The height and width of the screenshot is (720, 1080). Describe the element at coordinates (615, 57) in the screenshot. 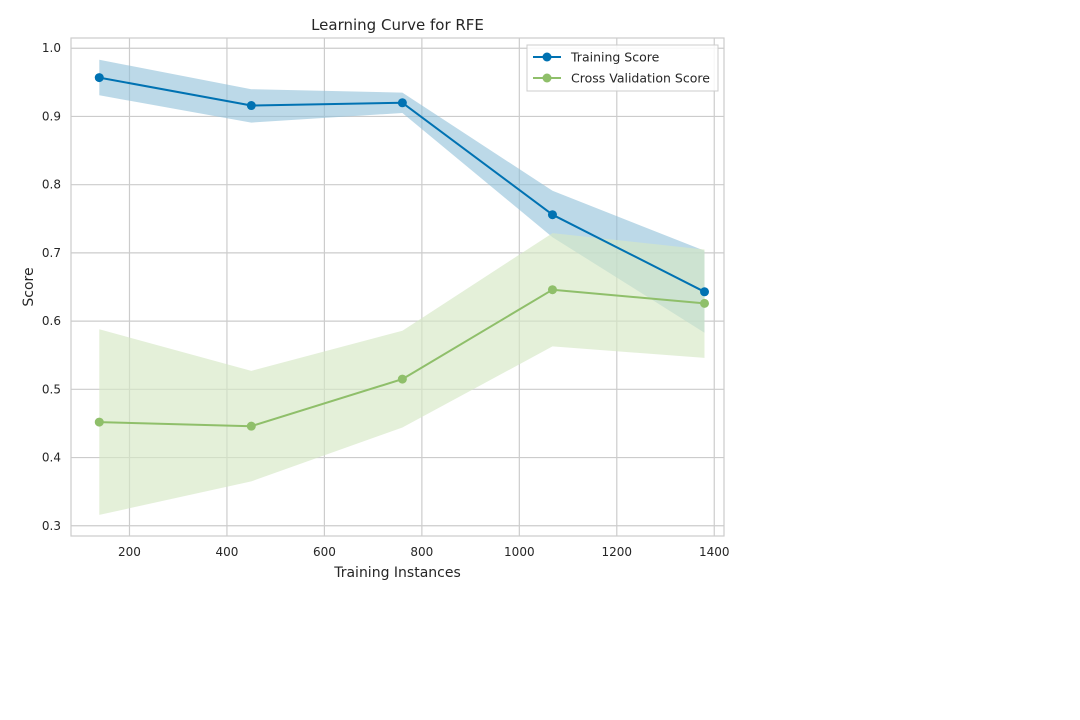

I see `legend-training-label: Training Score` at that location.